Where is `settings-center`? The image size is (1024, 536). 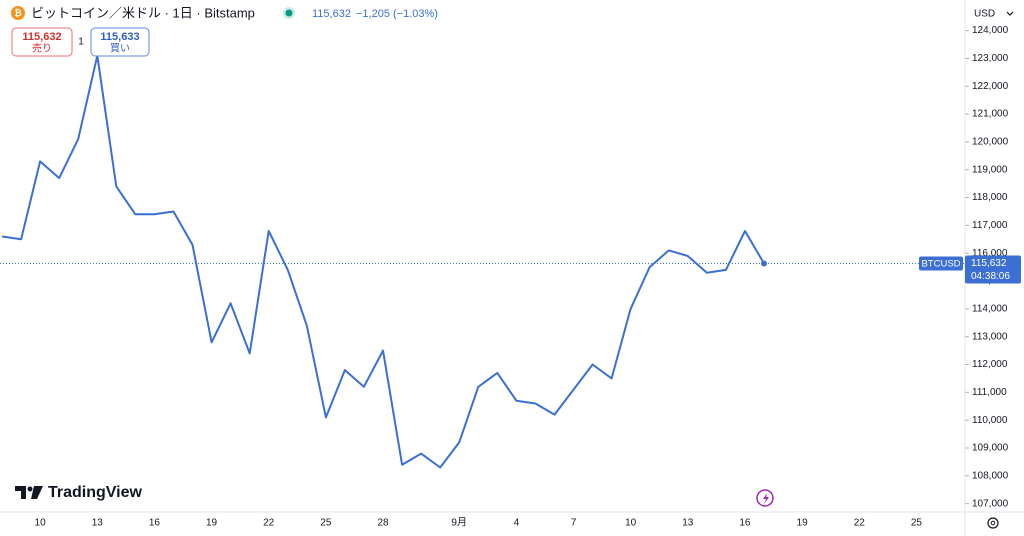 settings-center is located at coordinates (993, 523).